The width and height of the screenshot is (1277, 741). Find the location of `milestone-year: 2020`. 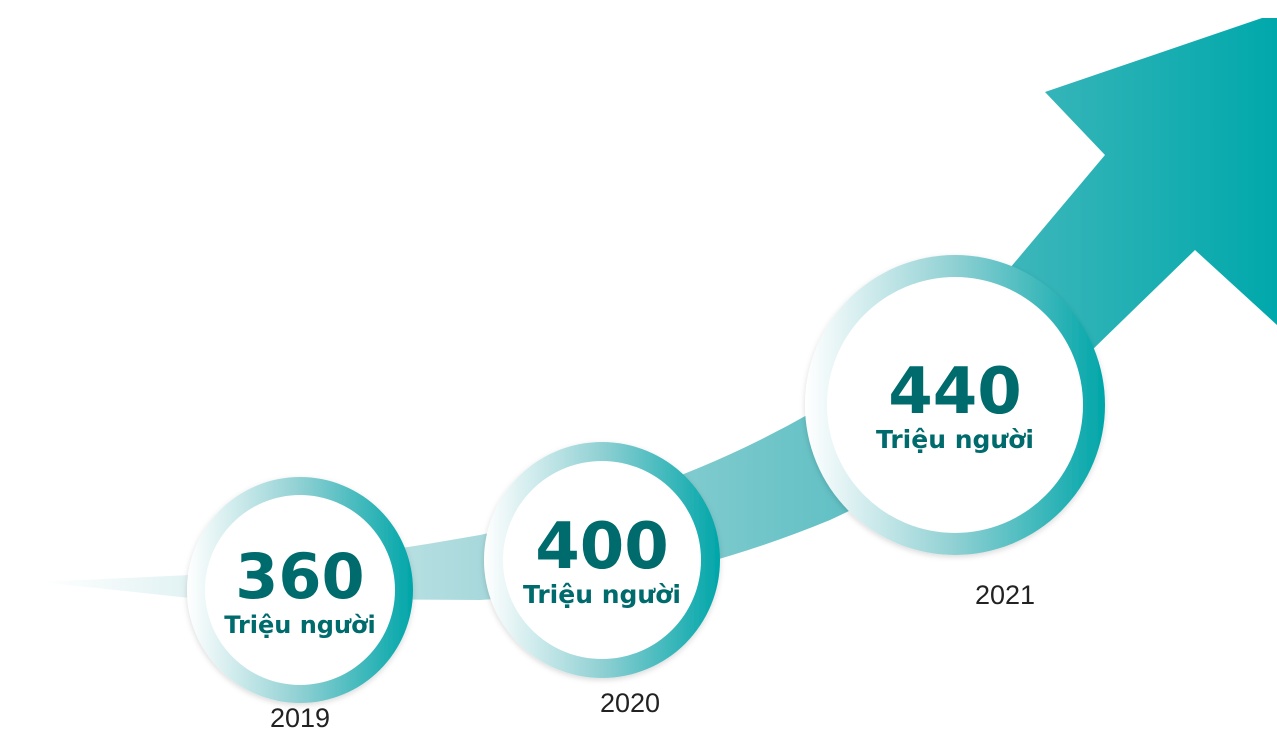

milestone-year: 2020 is located at coordinates (630, 703).